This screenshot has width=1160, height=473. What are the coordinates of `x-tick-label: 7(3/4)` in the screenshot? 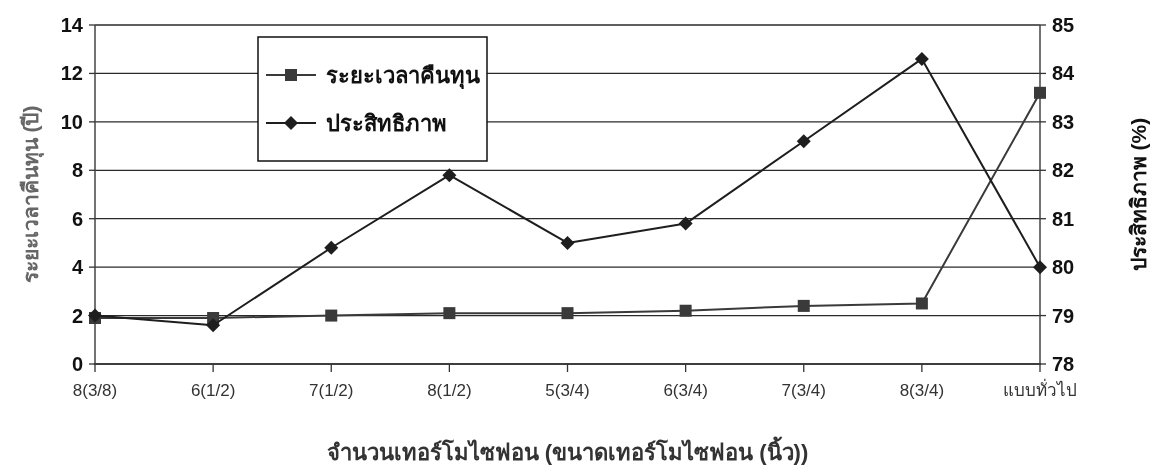 It's located at (803, 390).